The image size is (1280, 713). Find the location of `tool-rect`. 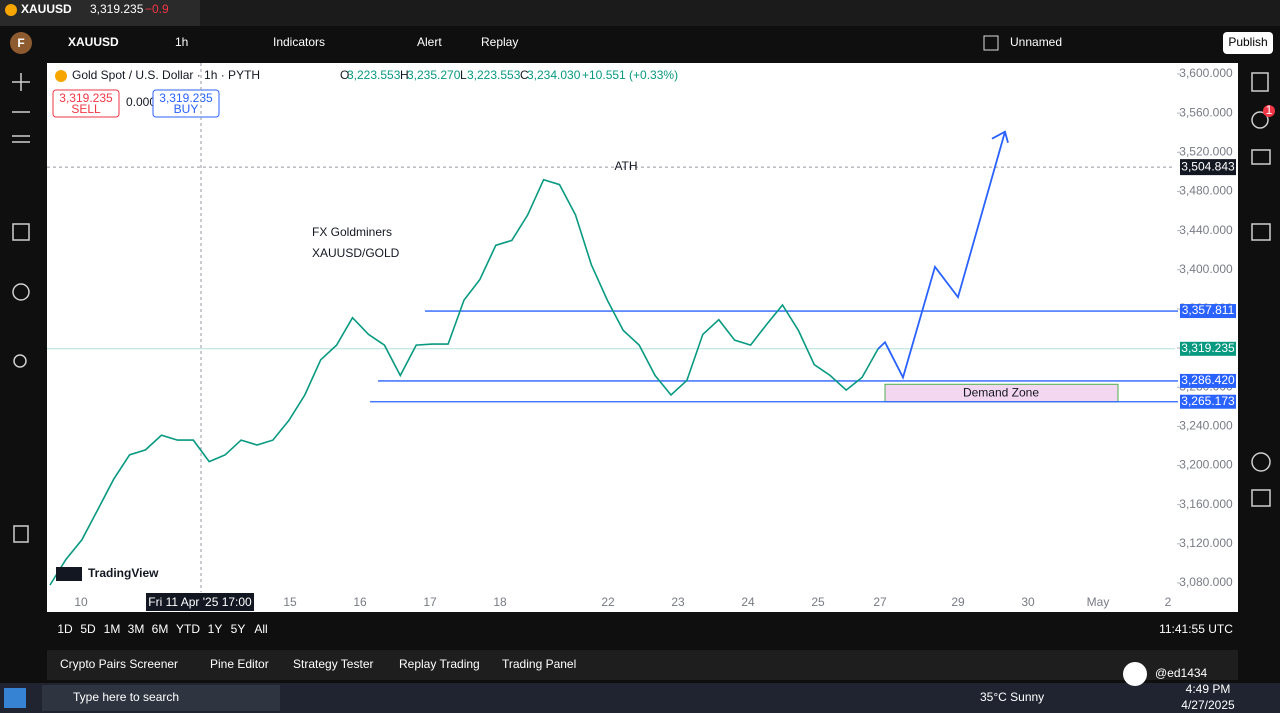

tool-rect is located at coordinates (21, 232).